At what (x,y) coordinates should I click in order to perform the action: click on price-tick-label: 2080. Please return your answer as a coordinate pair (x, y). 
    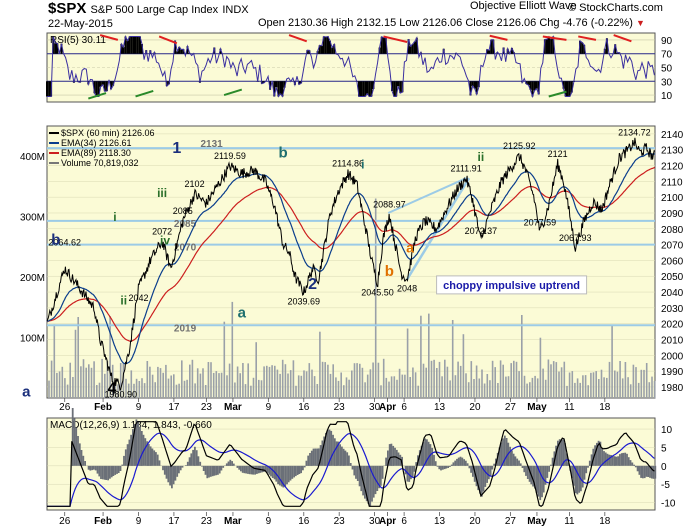
    Looking at the image, I should click on (672, 230).